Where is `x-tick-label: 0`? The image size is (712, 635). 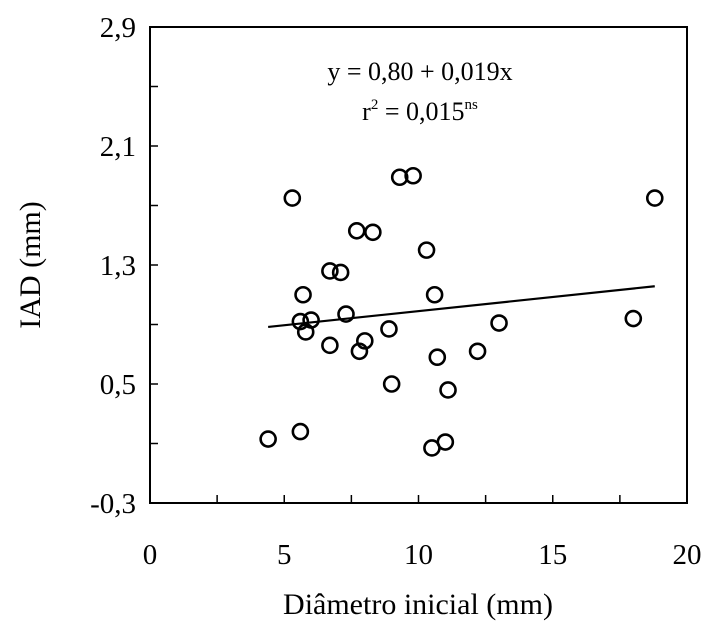
x-tick-label: 0 is located at coordinates (150, 555).